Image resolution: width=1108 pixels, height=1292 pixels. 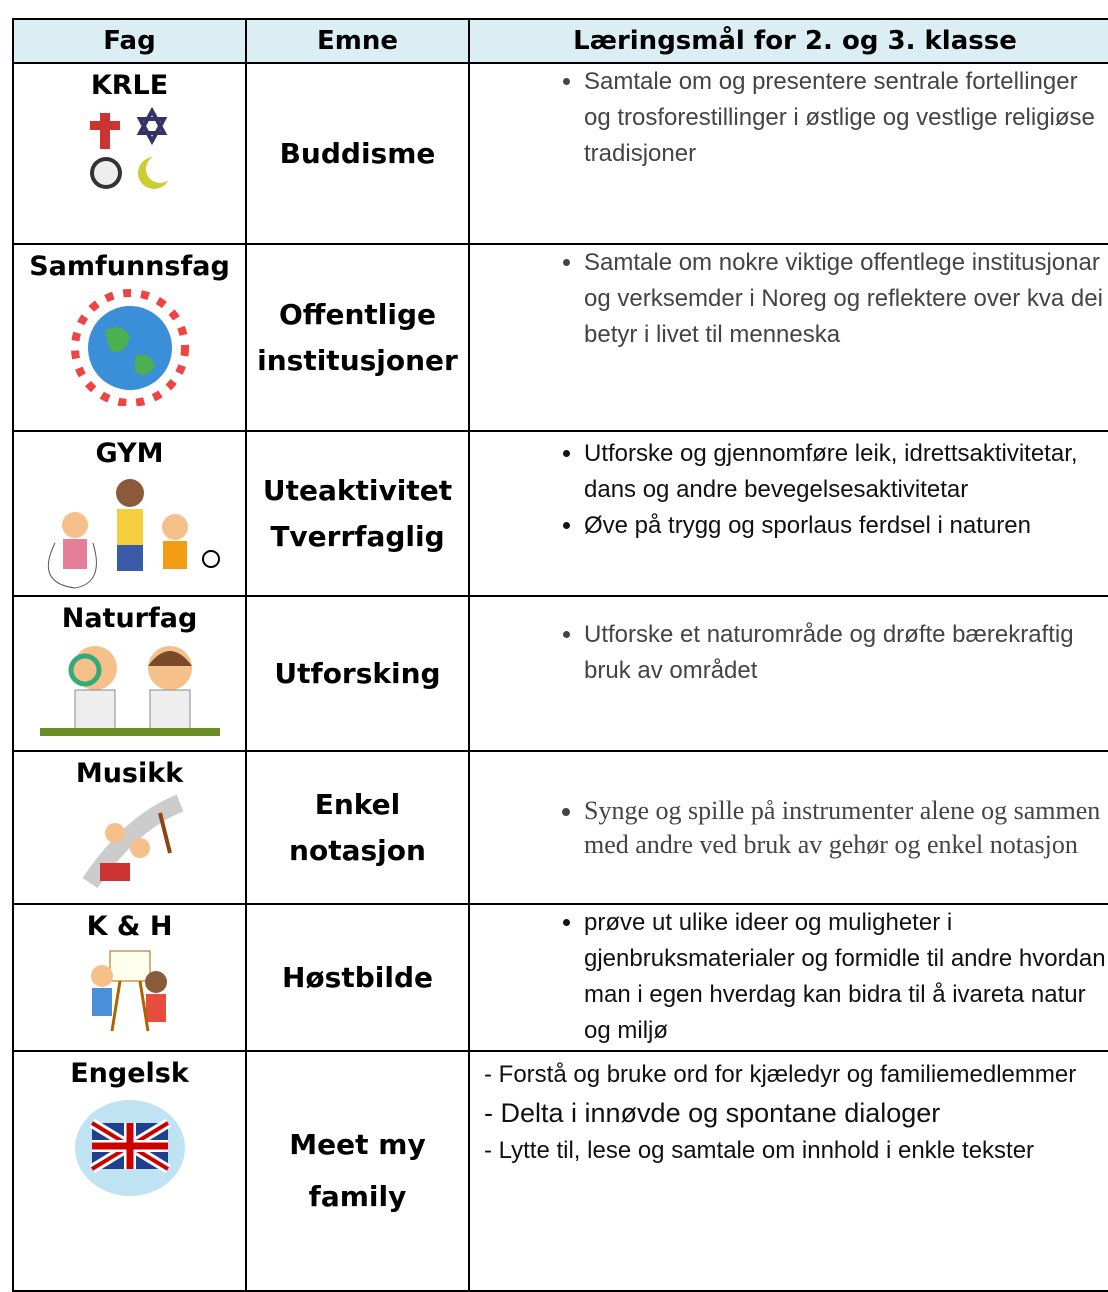 I want to click on topic-cell: Uteaktivitet Tverrfaglig, so click(x=357, y=513).